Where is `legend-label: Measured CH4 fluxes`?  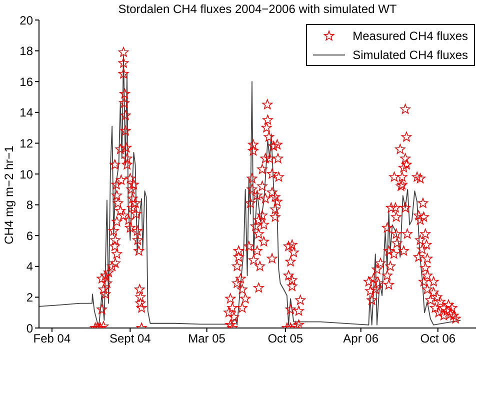 legend-label: Measured CH4 fluxes is located at coordinates (410, 35).